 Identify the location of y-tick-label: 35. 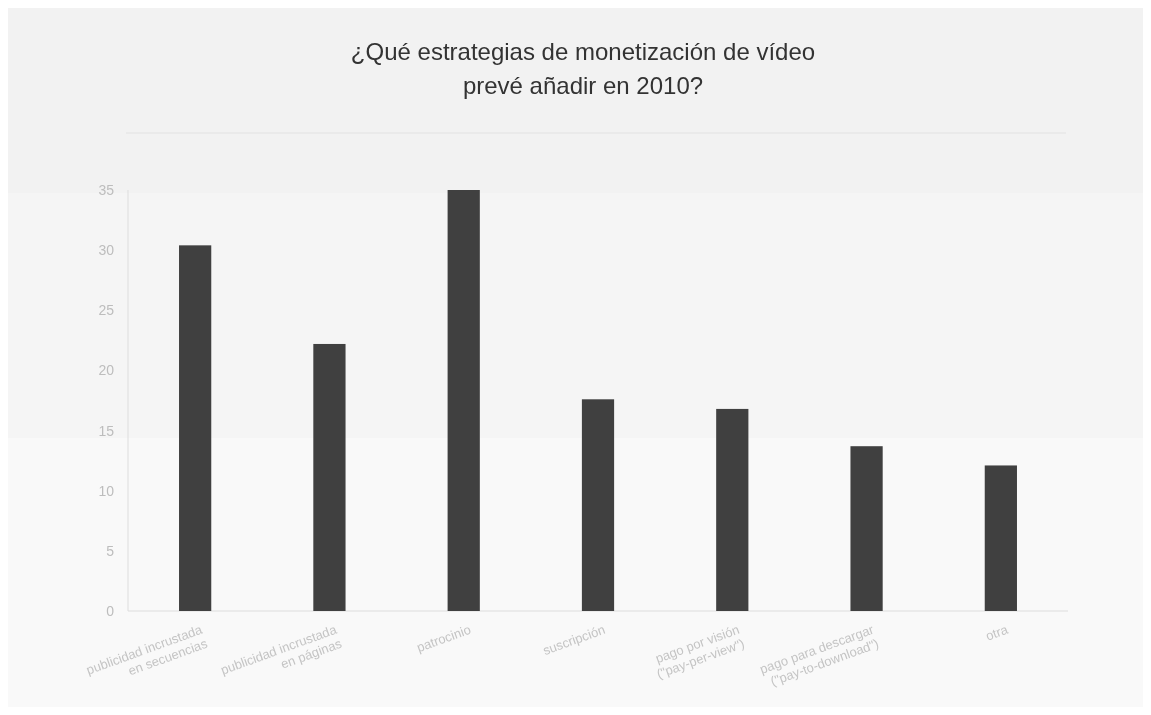
(106, 190).